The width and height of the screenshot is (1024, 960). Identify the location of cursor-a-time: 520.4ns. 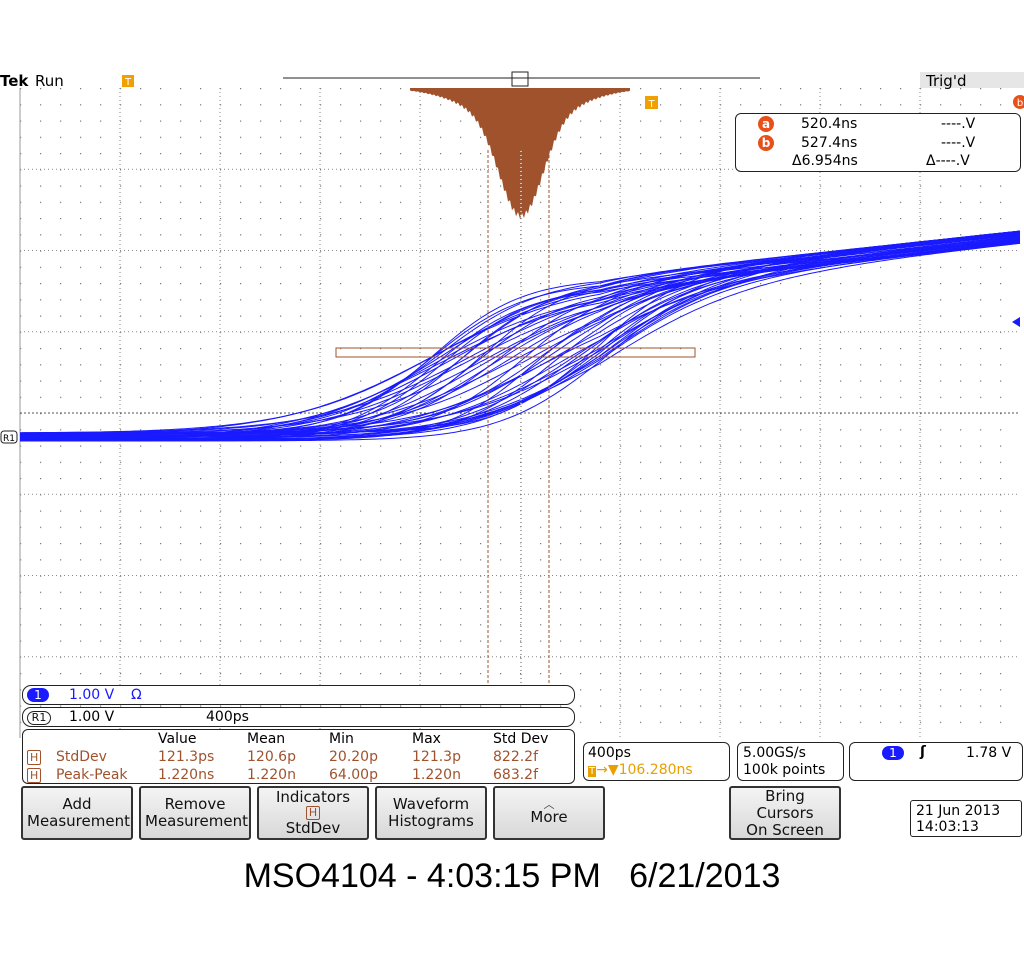
(829, 124).